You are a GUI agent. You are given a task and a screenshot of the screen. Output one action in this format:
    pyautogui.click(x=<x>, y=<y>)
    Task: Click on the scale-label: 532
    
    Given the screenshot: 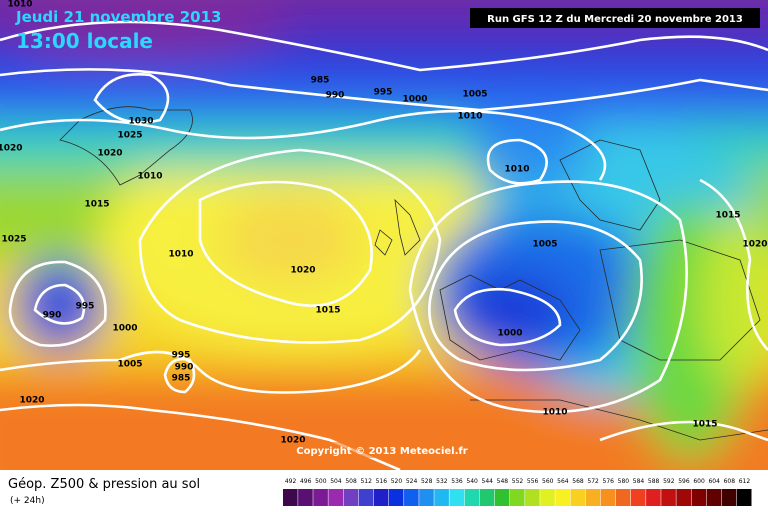 What is the action you would take?
    pyautogui.click(x=442, y=481)
    